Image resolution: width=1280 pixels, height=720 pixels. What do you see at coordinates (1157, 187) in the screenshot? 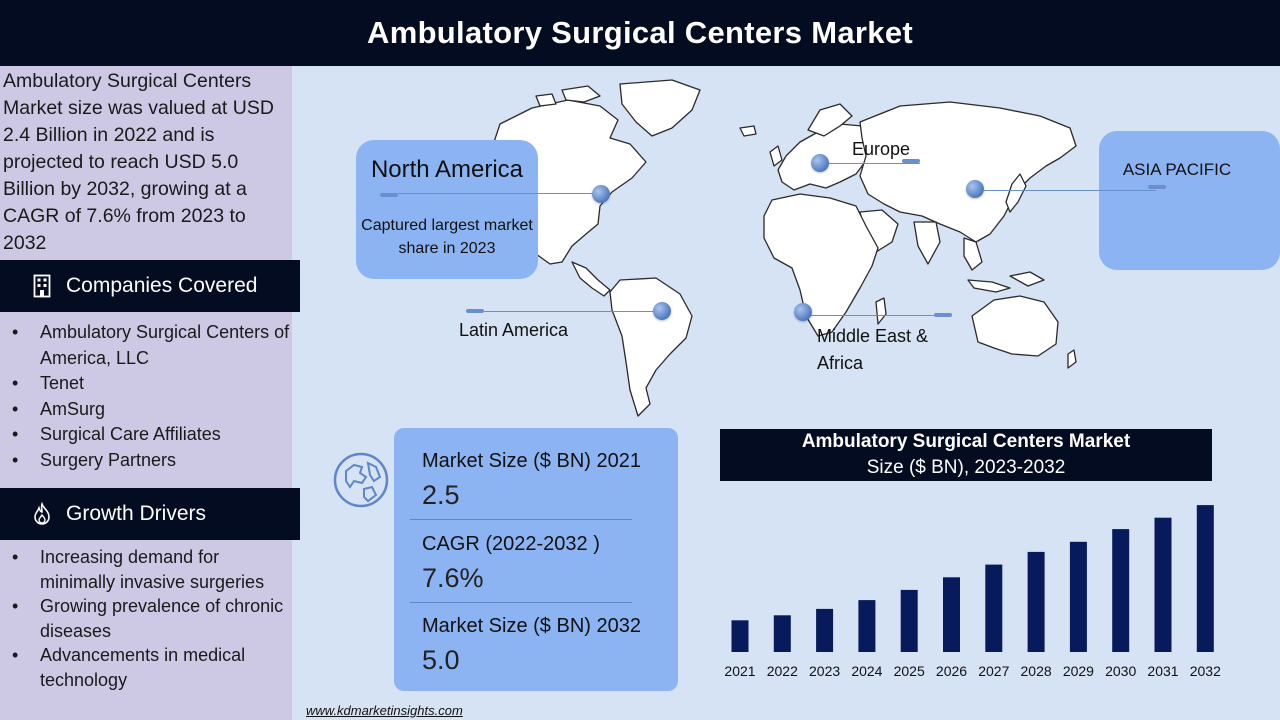
I see `asia-pacific-dash` at bounding box center [1157, 187].